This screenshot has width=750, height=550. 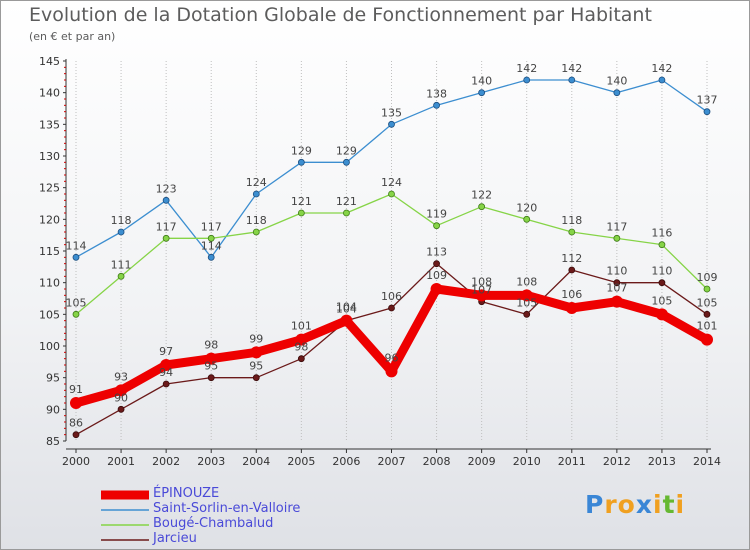 I want to click on chart-subtitle: (en € et par an), so click(x=72, y=36).